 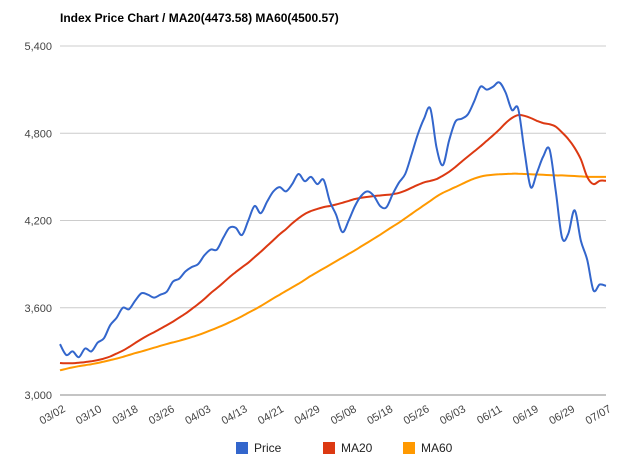 I want to click on x-tick-label: 04/13, so click(x=235, y=415).